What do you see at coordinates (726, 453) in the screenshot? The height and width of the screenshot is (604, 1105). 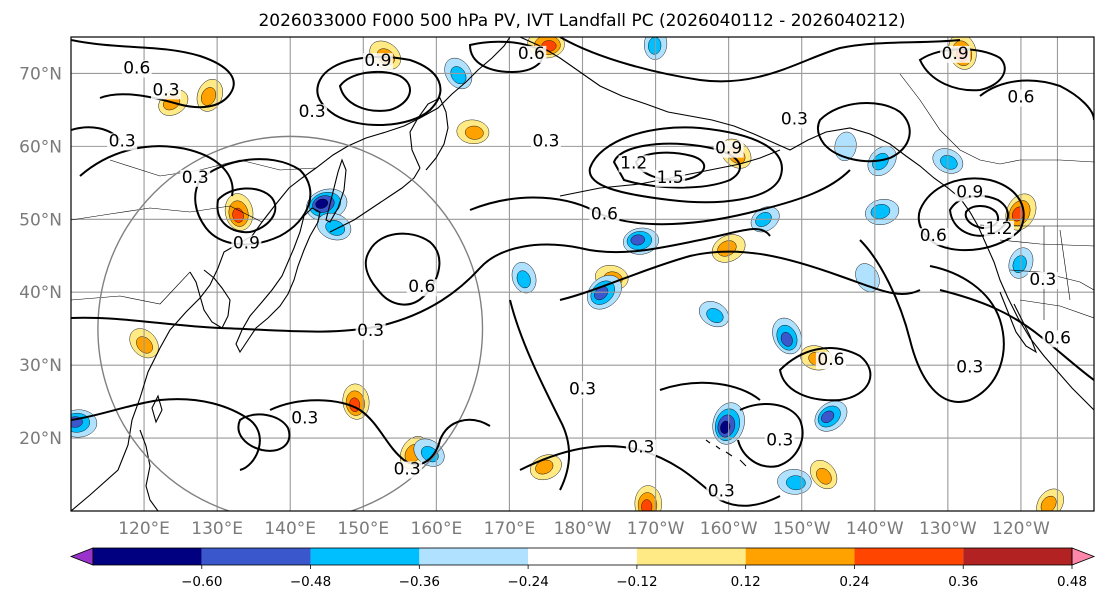 I see `hawaii-islands` at bounding box center [726, 453].